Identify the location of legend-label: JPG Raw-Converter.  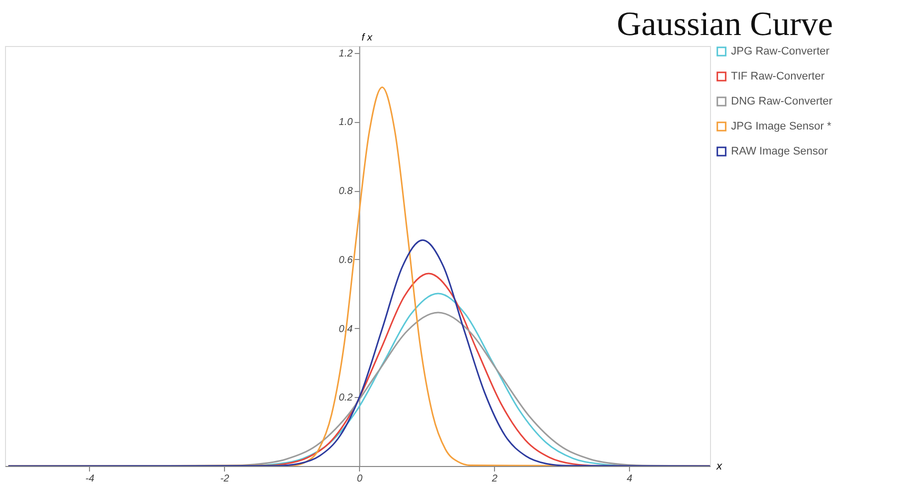
(780, 52).